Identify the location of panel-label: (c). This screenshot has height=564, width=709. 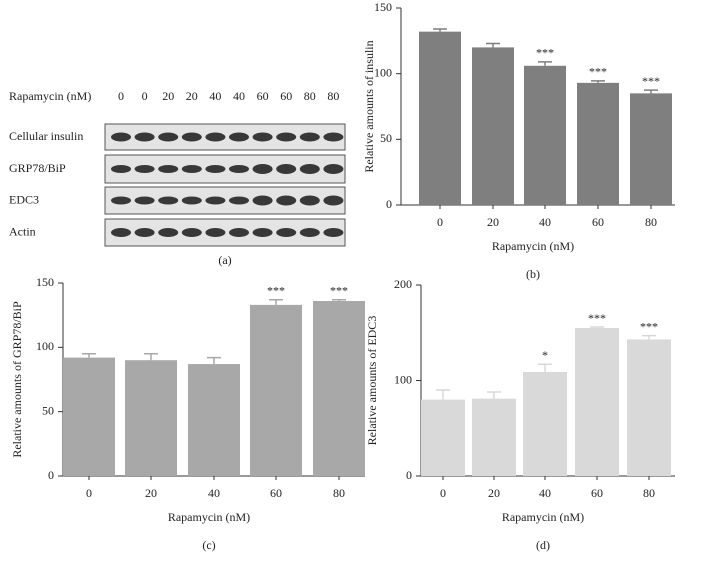
(208, 545).